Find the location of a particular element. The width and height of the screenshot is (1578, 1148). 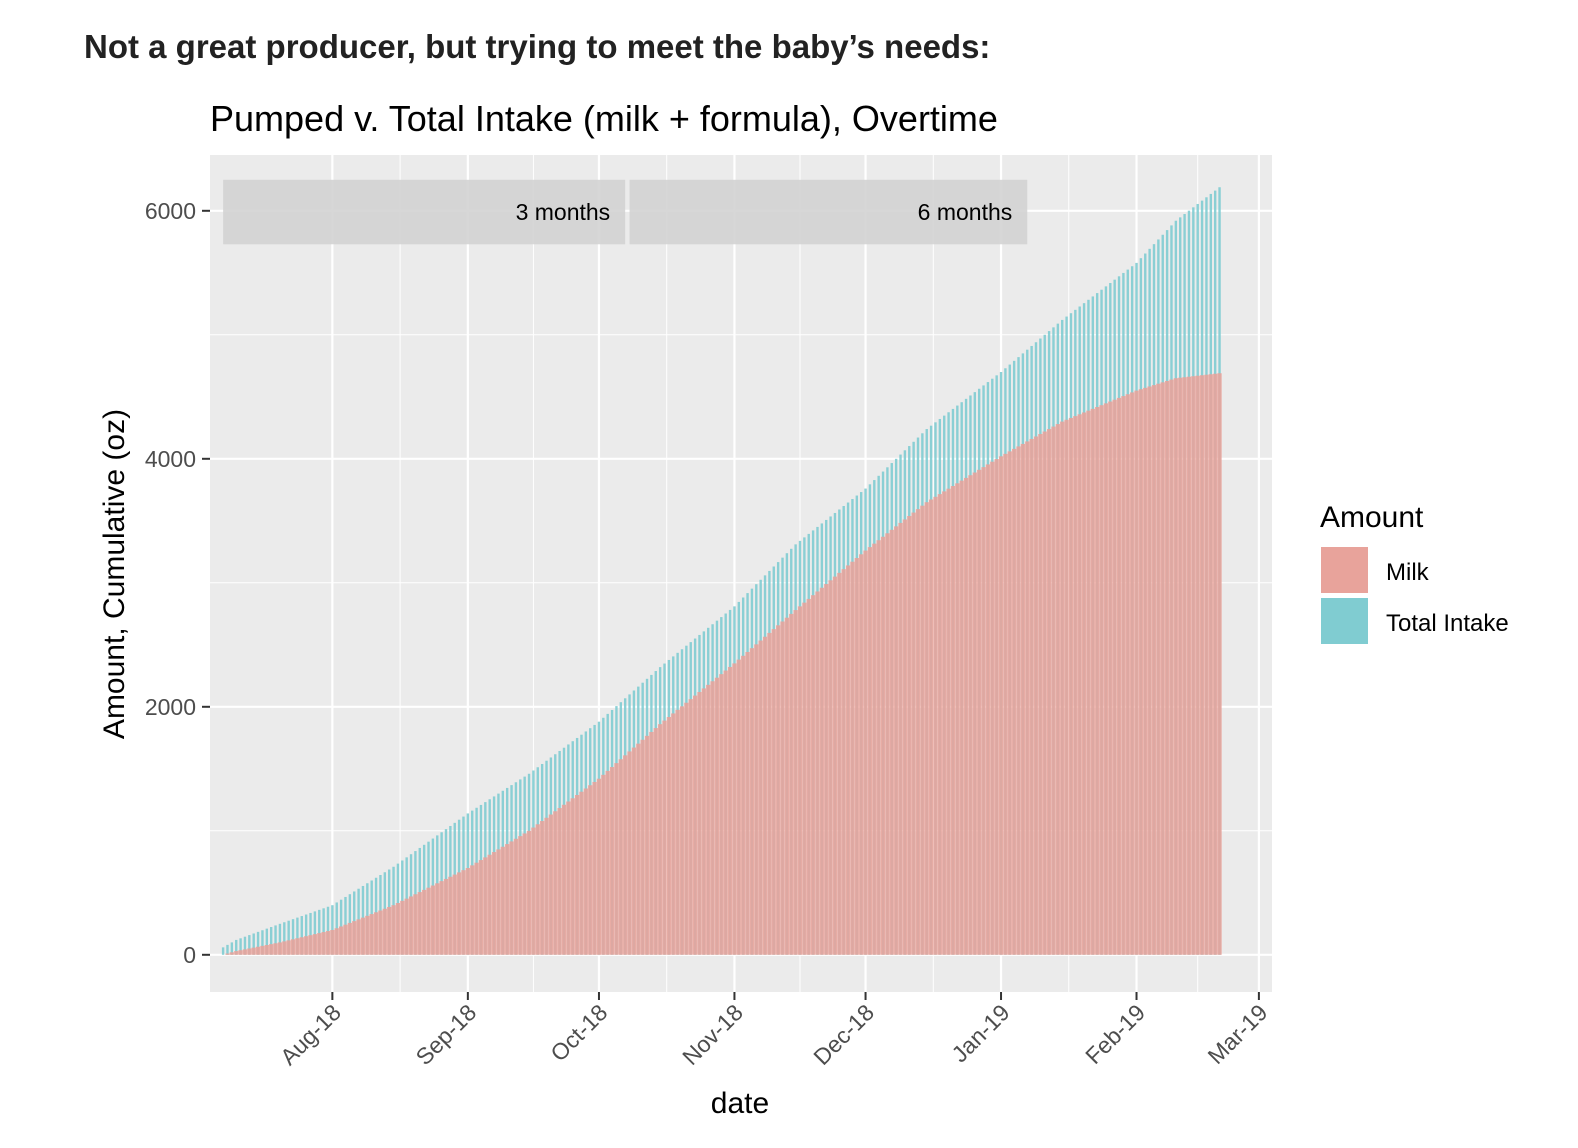

y-tick-label: 2000 is located at coordinates (170, 707).